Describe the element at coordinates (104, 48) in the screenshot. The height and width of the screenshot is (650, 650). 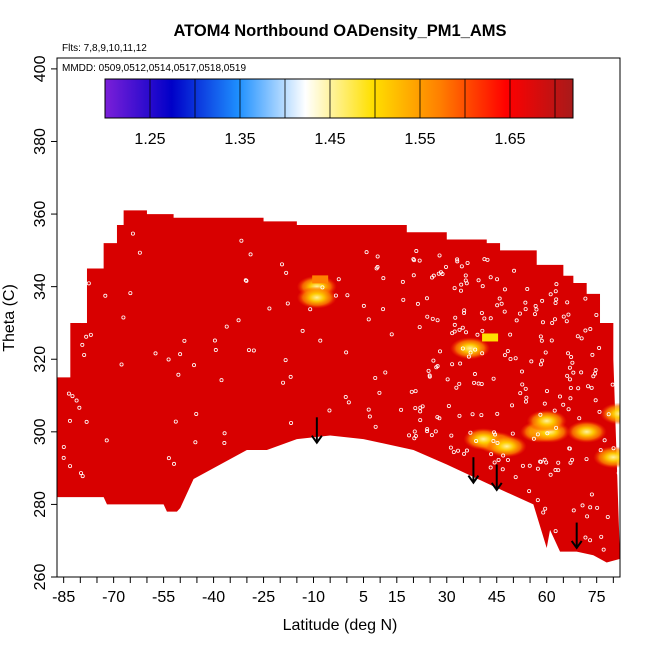
I see `flights-note: Flts: 7,8,9,10,11,12` at that location.